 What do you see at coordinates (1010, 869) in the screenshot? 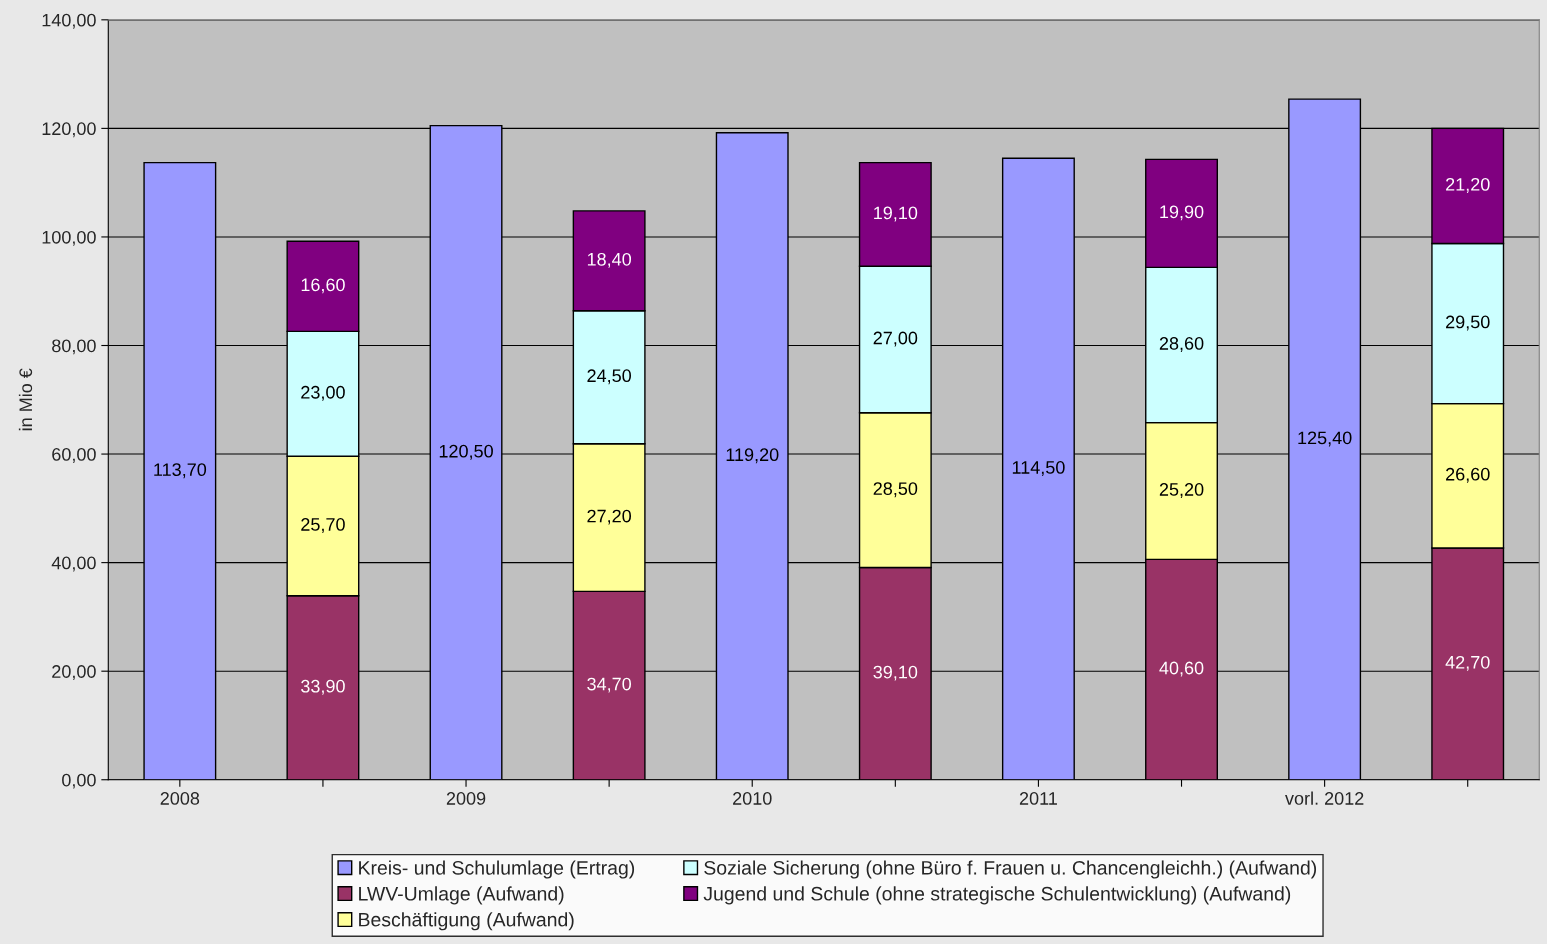
I see `legend-label: Soziale Sicherung (ohne Büro f. Frauen u. Chancengleichh.) (Aufwand)` at bounding box center [1010, 869].